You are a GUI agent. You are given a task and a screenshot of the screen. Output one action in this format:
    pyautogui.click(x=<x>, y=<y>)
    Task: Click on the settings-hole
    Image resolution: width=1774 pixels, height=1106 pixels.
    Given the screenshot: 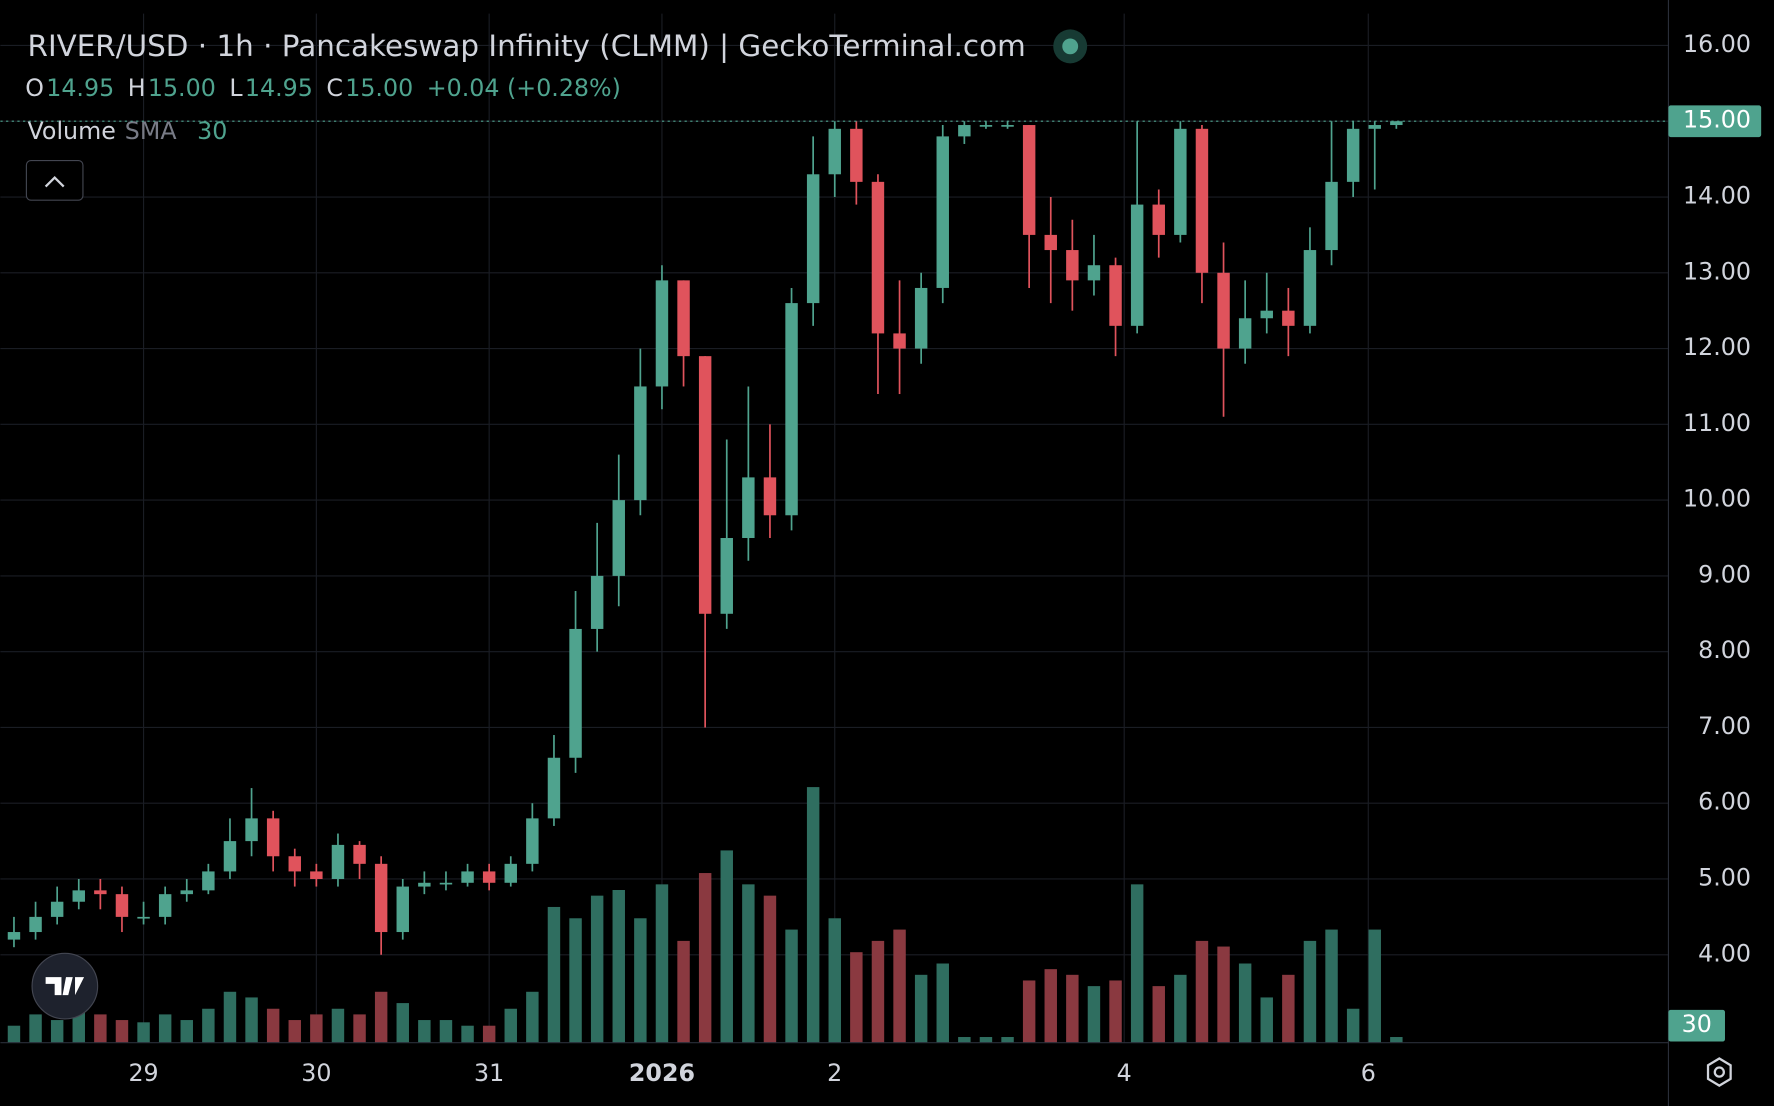 What is the action you would take?
    pyautogui.click(x=1719, y=1072)
    